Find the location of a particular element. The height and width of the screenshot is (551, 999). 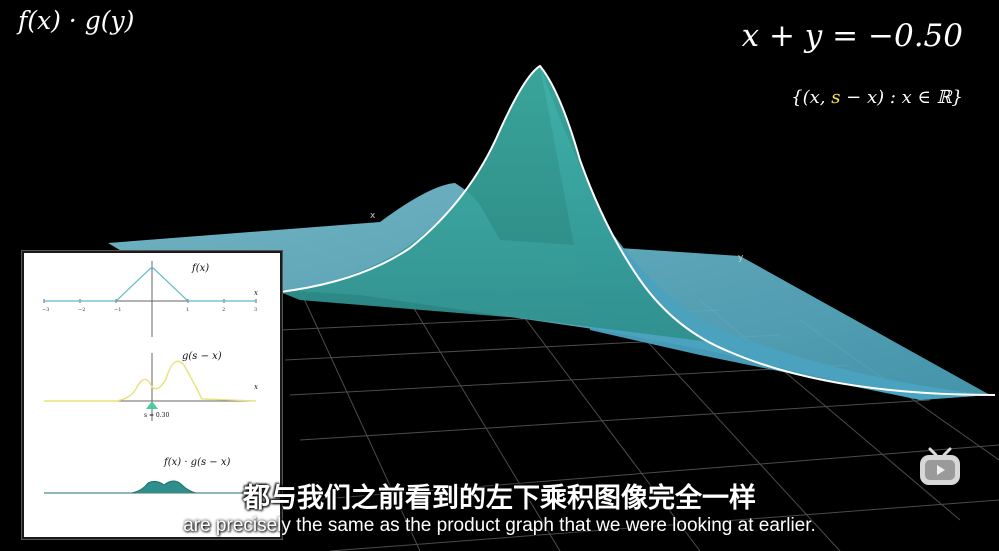

tick-neg1: −1 is located at coordinates (117, 310).